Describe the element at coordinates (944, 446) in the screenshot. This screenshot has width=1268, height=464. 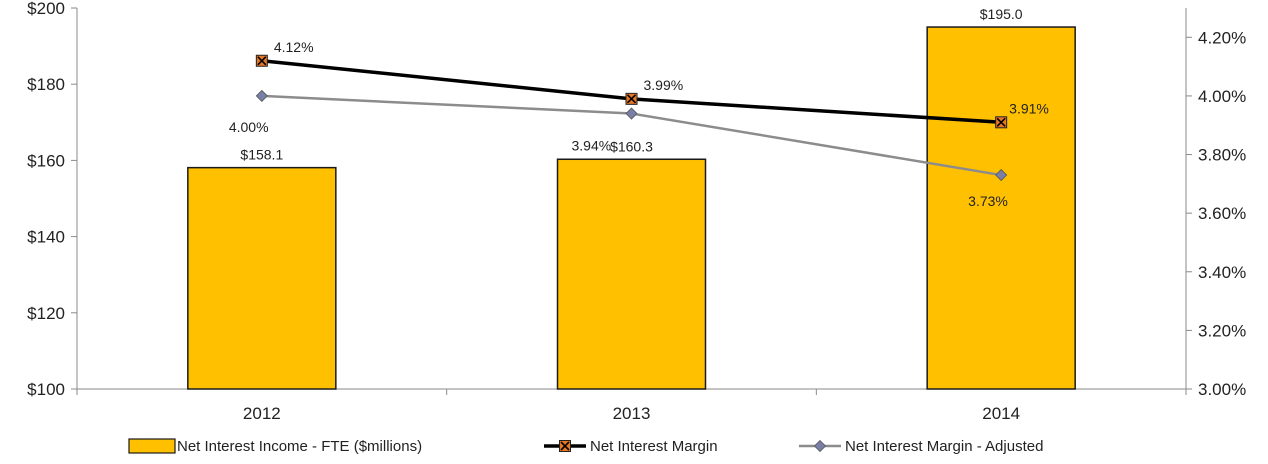
I see `legend-label: Net Interest Margin - Adjusted` at that location.